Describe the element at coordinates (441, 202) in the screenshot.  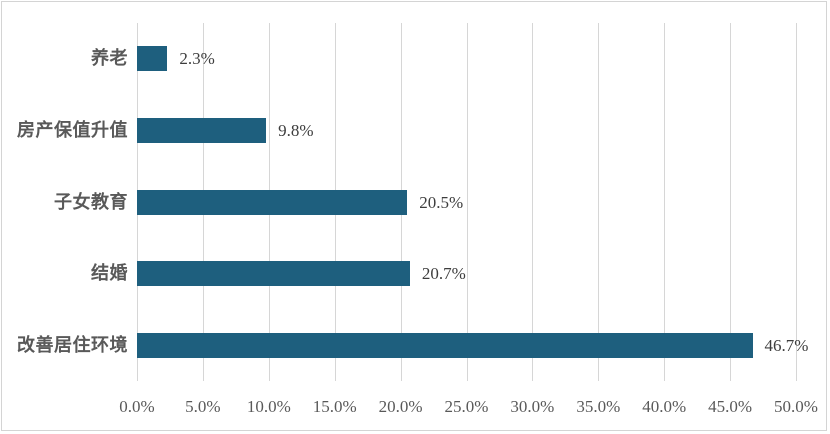
I see `bar-value-label: 20.5%` at that location.